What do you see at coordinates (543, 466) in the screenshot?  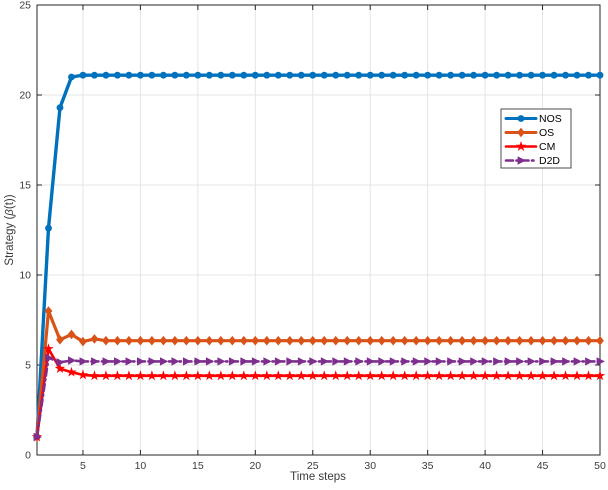 I see `svg-text: 45` at bounding box center [543, 466].